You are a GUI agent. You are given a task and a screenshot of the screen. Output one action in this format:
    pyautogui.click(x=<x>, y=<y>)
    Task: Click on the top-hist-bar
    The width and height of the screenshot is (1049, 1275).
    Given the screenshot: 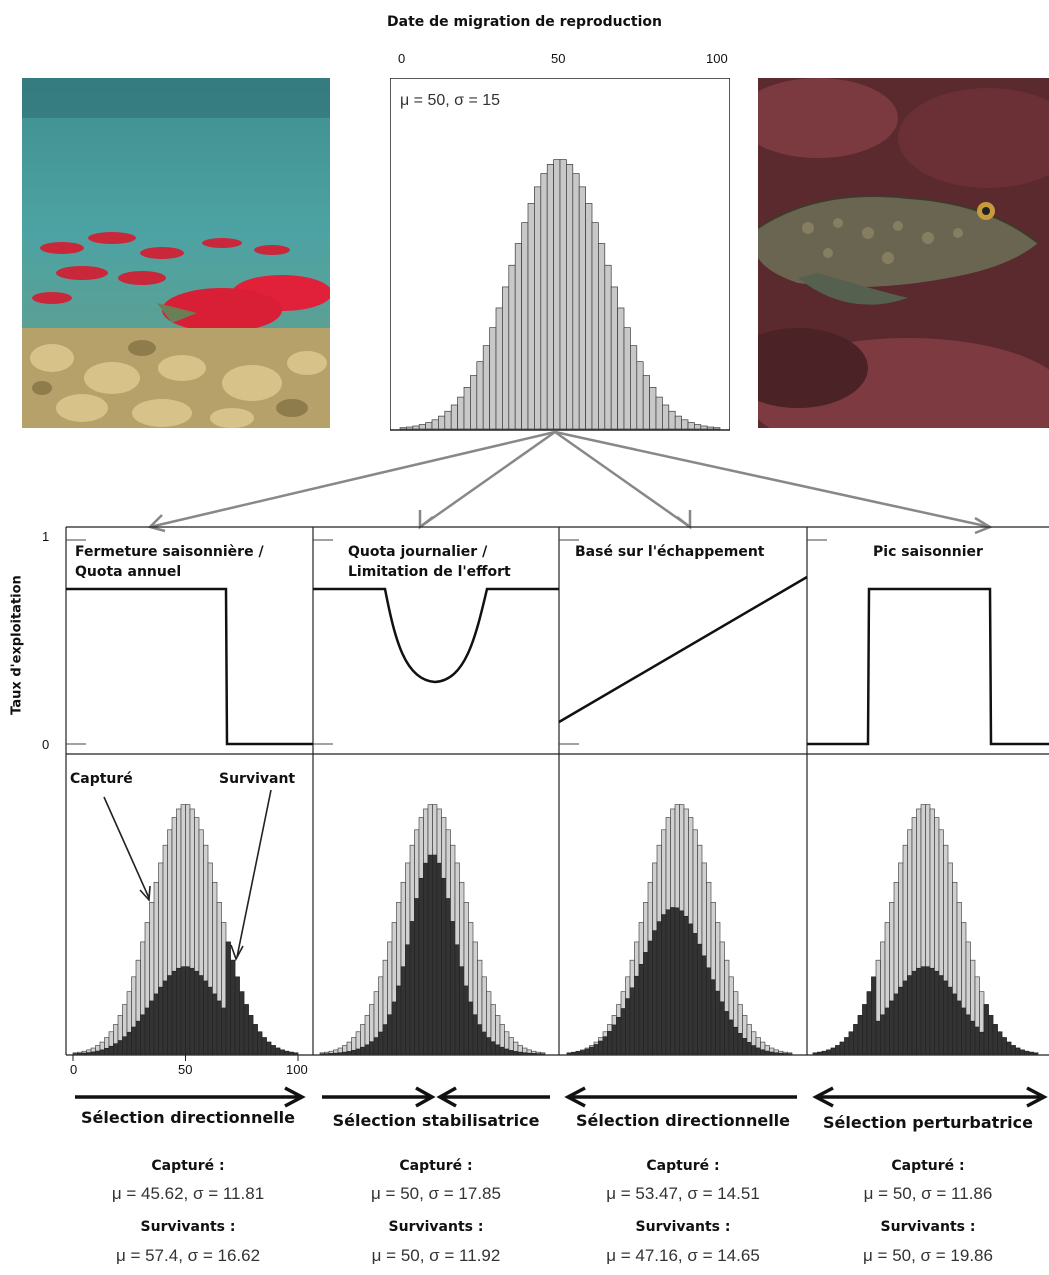 What is the action you would take?
    pyautogui.click(x=717, y=428)
    